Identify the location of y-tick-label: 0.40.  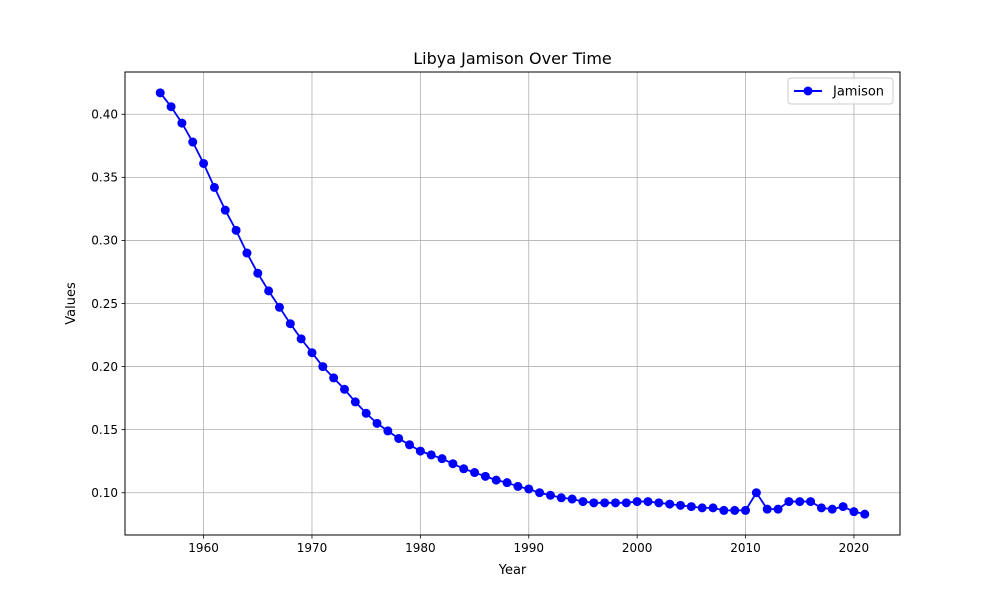
(104, 115).